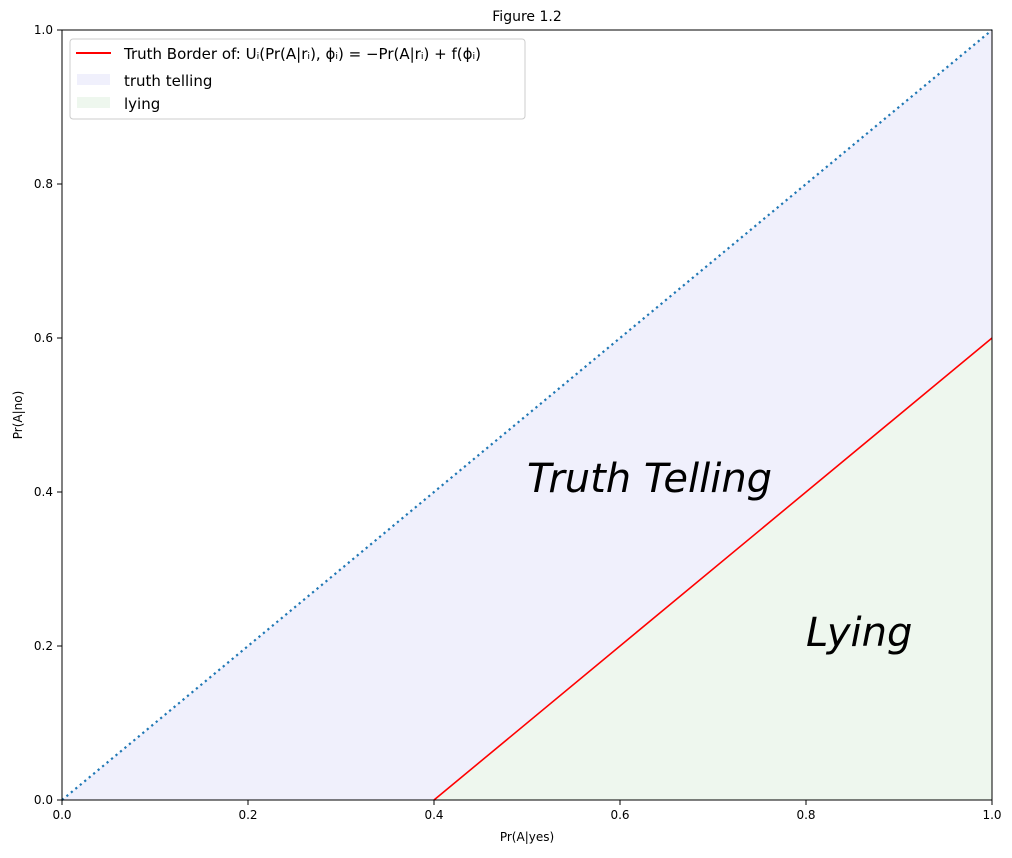 The width and height of the screenshot is (1012, 858). What do you see at coordinates (991, 815) in the screenshot?
I see `x-tick-label: 1.0` at bounding box center [991, 815].